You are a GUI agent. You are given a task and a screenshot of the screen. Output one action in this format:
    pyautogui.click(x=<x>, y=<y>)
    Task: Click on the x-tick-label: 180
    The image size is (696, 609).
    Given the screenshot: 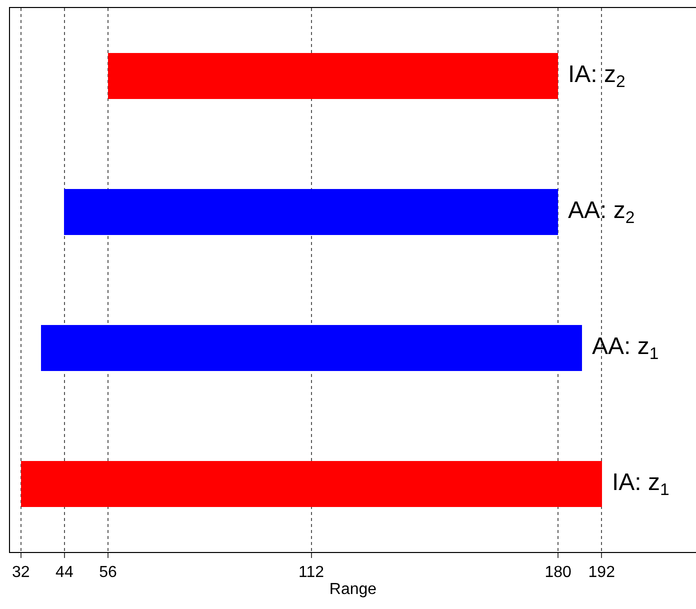 What is the action you would take?
    pyautogui.click(x=558, y=573)
    